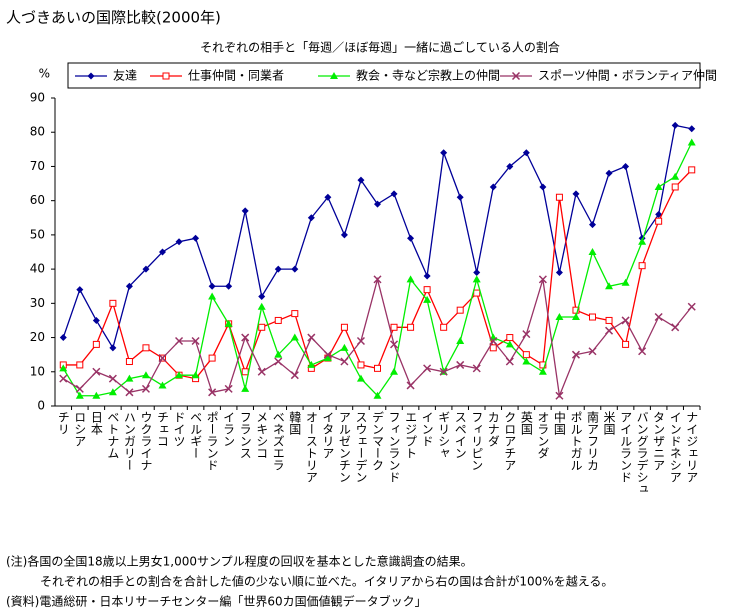  What do you see at coordinates (37, 337) in the screenshot?
I see `y-tick-label: 20` at bounding box center [37, 337].